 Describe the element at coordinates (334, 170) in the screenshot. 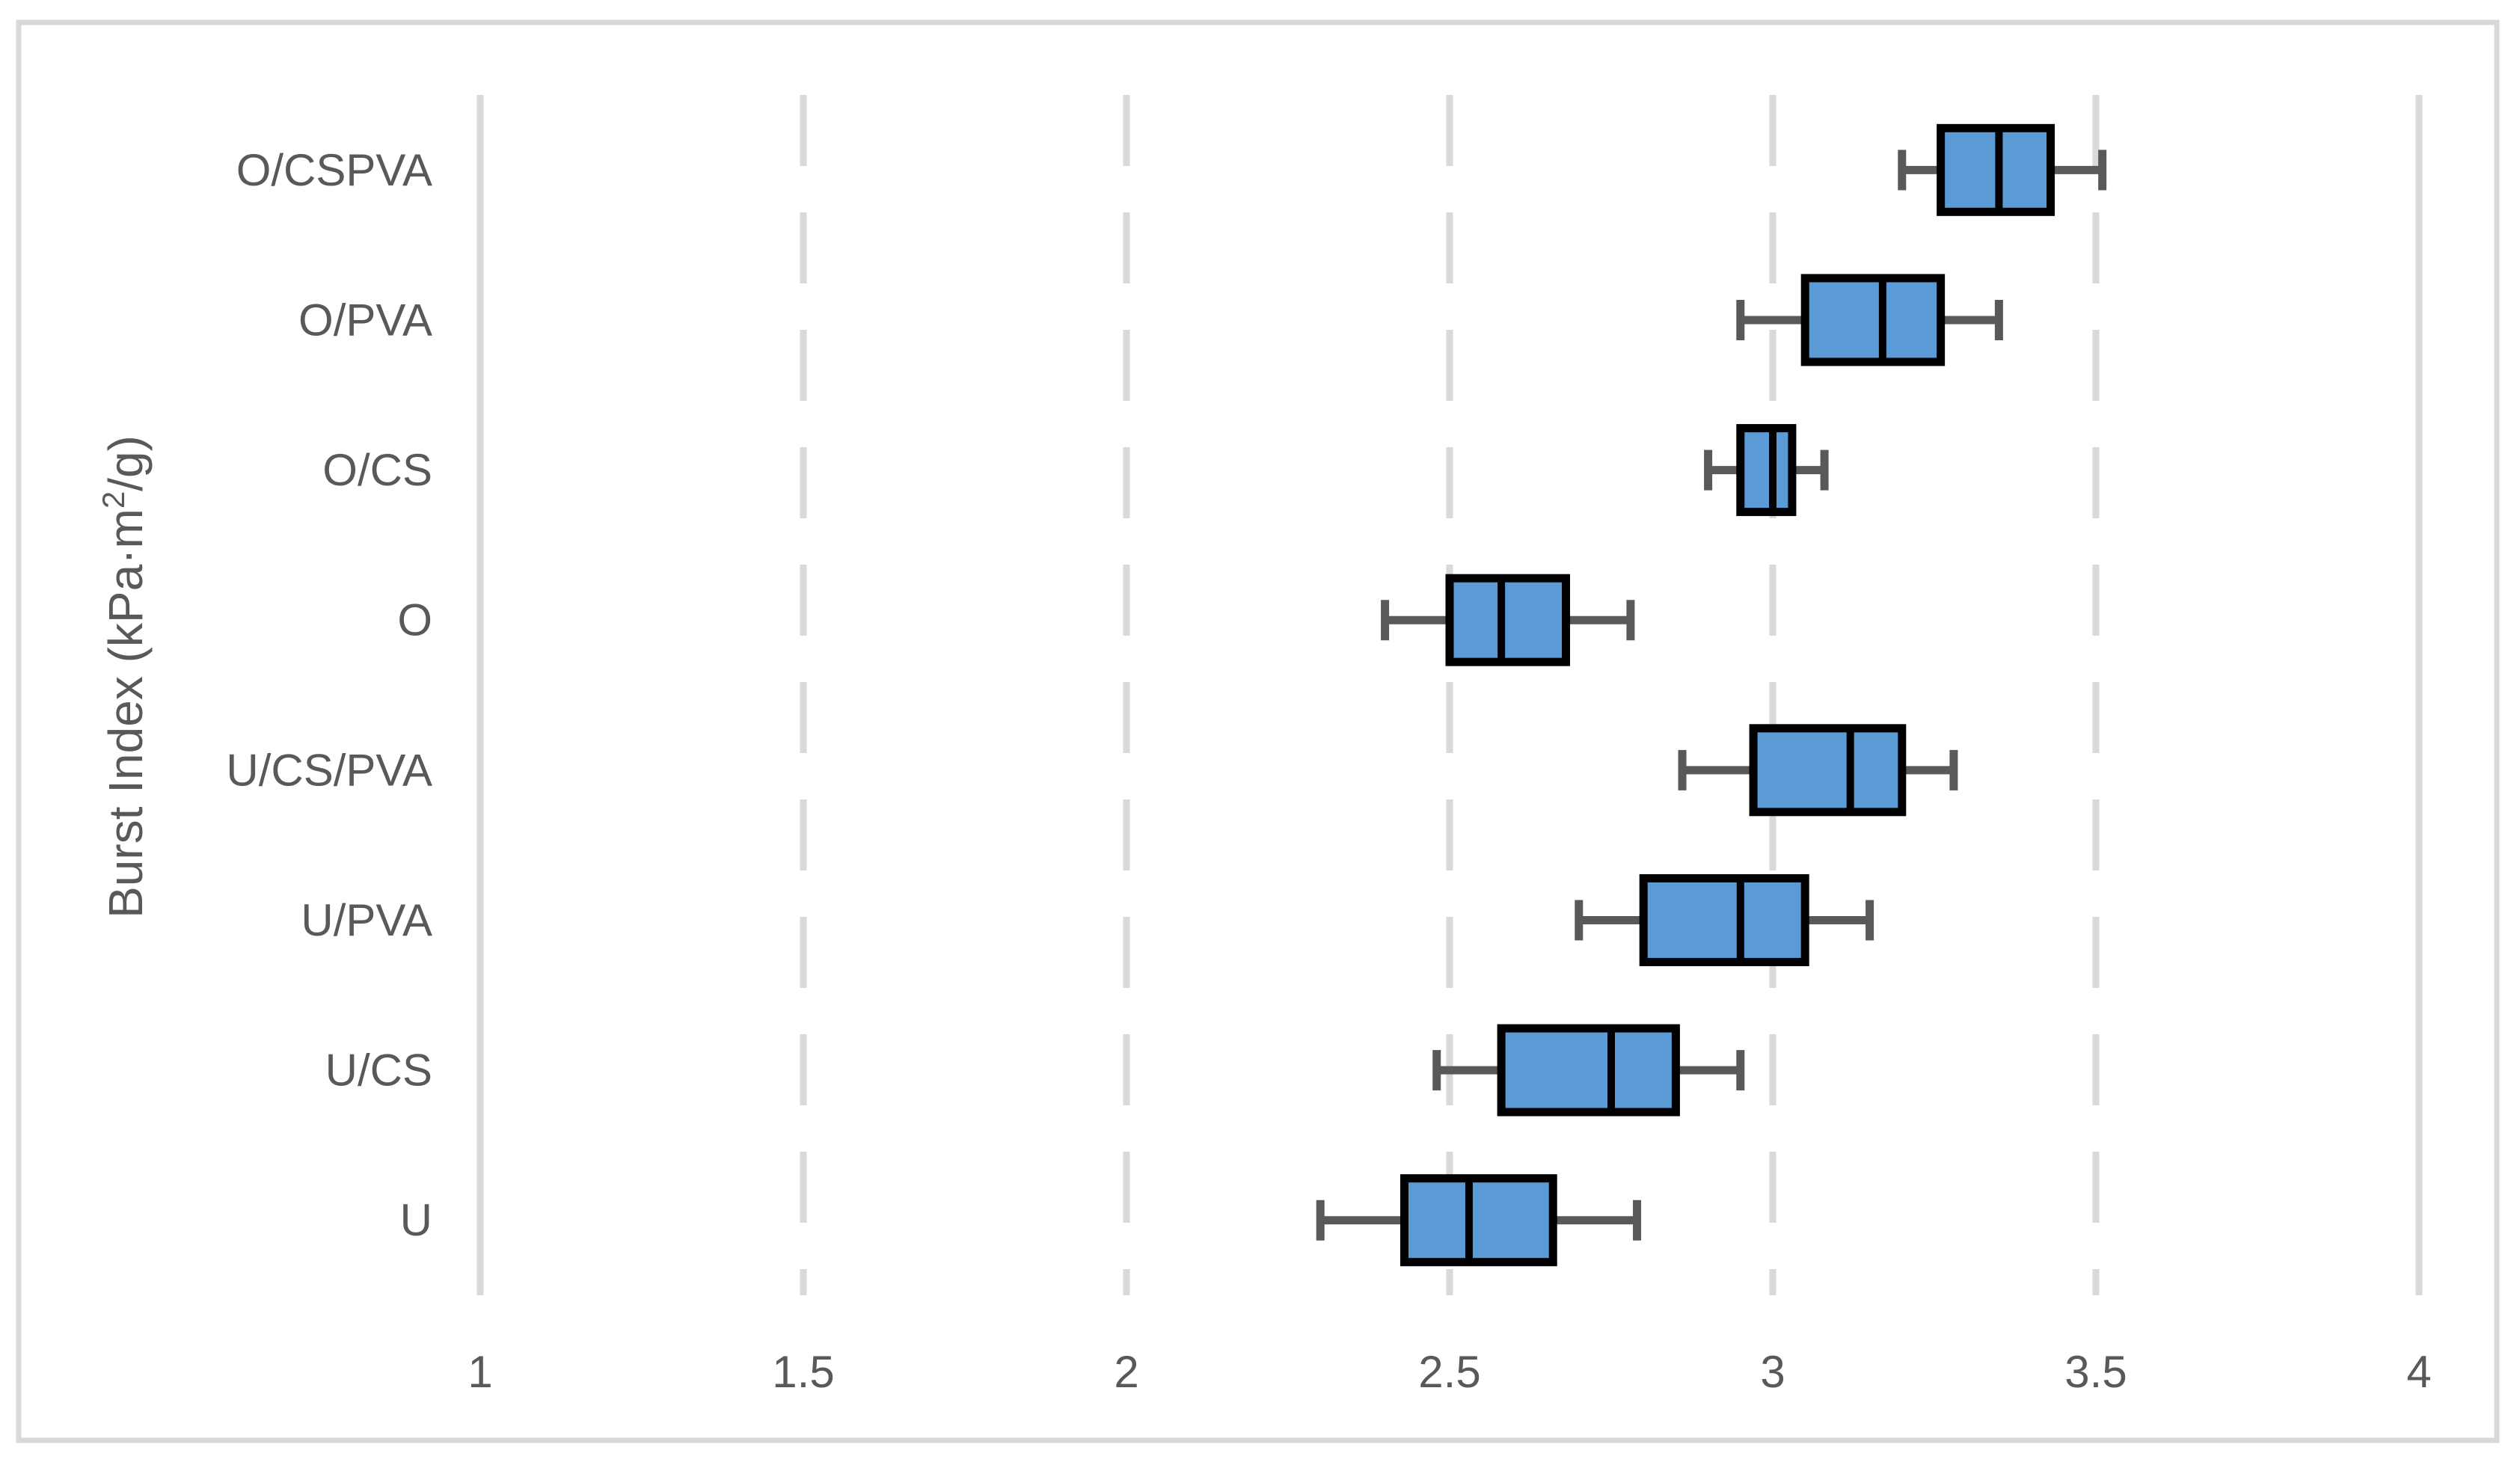

I see `category-label: O/CSPVA` at that location.